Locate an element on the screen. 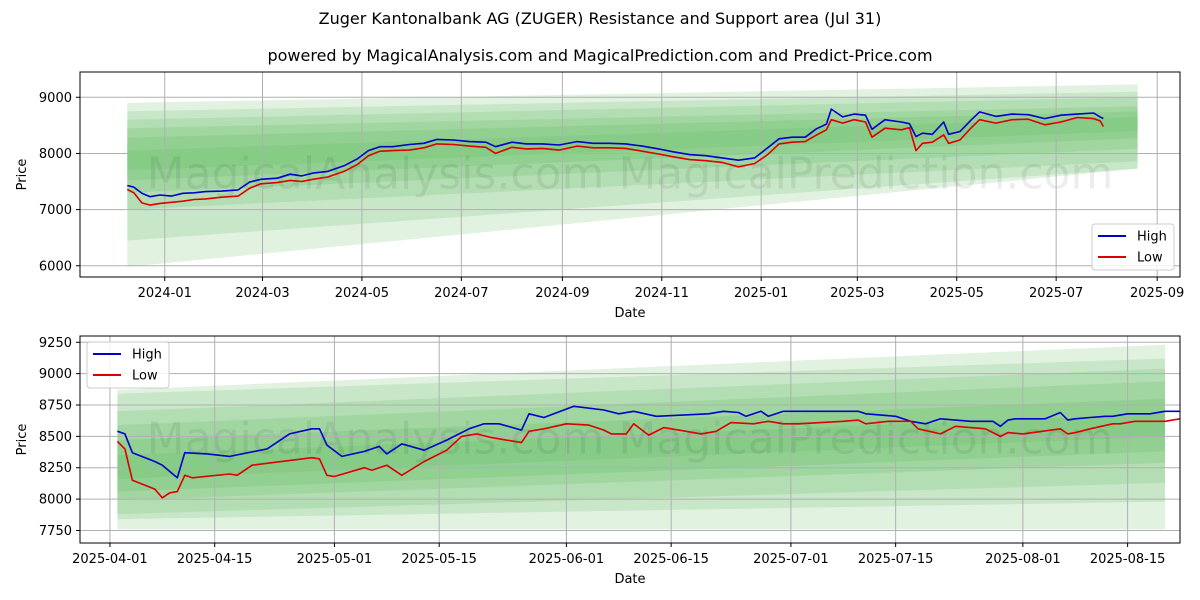 This screenshot has width=1200, height=600. x-tick-label: 2025-08-01 is located at coordinates (1023, 559).